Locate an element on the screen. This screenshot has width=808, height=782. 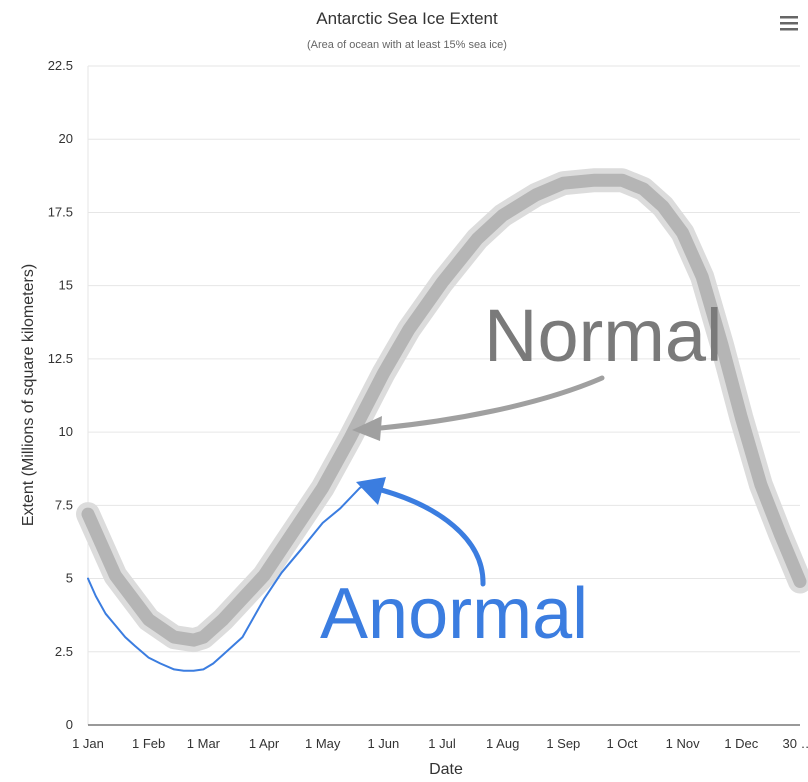
y-tick-label: 2.5 is located at coordinates (64, 651).